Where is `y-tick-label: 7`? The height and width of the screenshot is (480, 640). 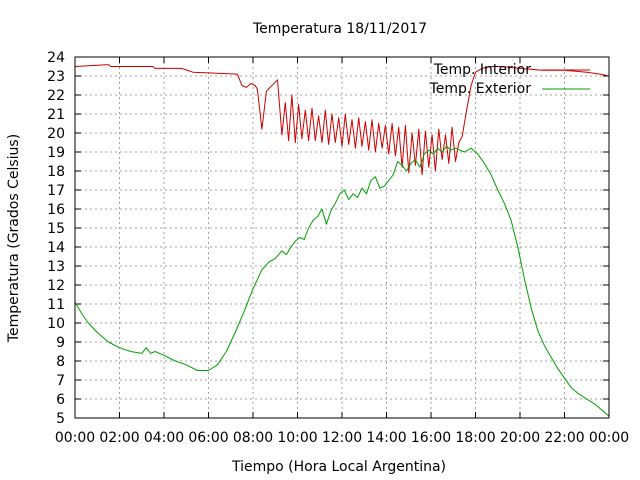
y-tick-label: 7 is located at coordinates (60, 381).